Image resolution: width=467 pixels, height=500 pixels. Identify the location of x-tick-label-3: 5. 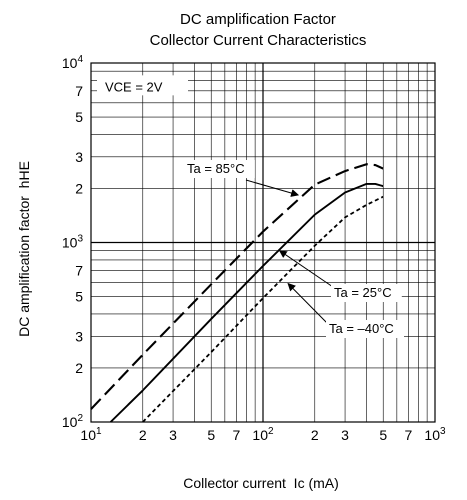
(211, 435).